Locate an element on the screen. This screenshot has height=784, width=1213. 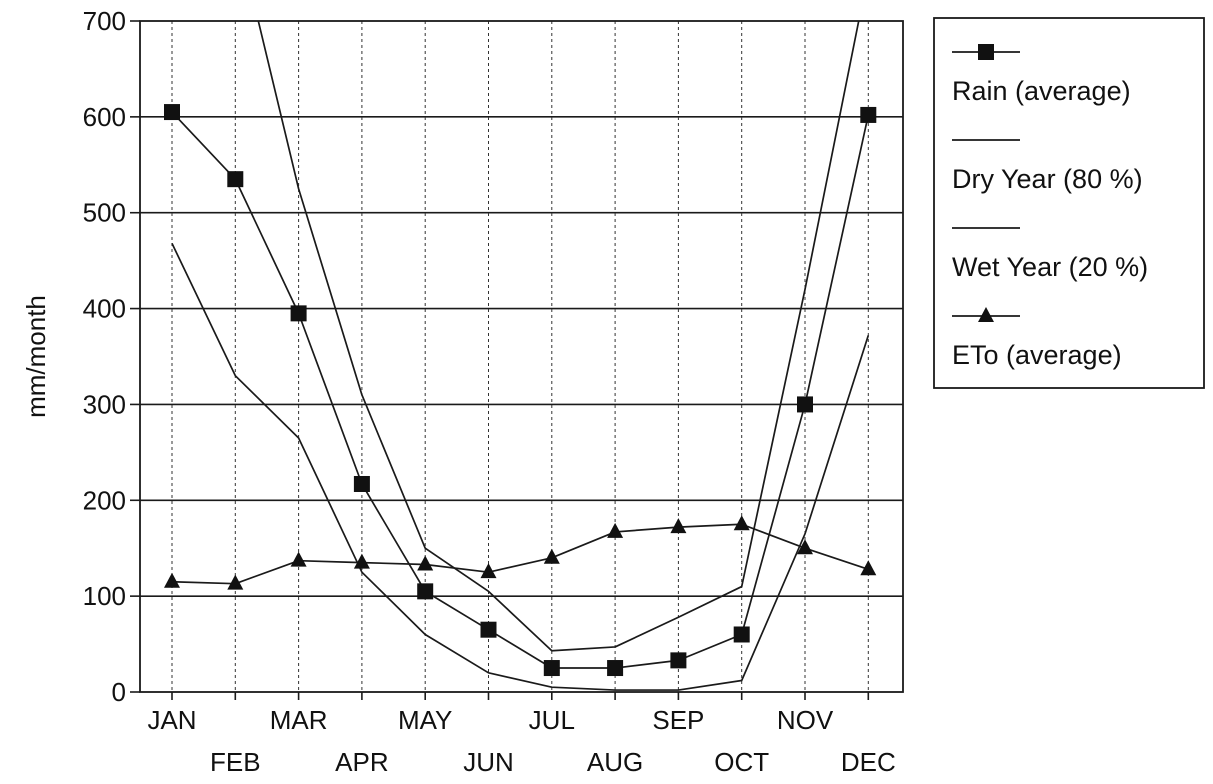
legend-label: Dry Year (80 %) is located at coordinates (1047, 179).